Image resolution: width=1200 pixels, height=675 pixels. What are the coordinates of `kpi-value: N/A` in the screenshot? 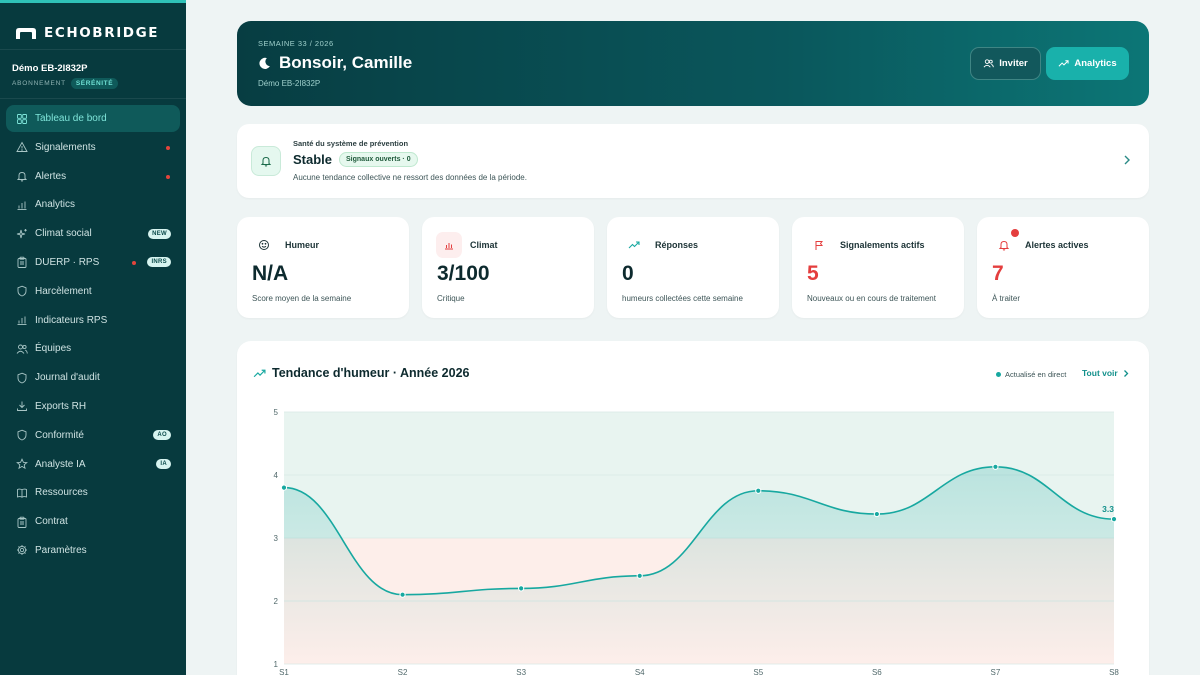 It's located at (270, 273).